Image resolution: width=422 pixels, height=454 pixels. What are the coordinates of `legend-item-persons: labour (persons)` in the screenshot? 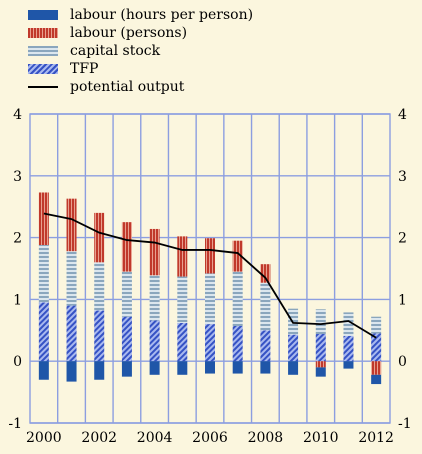 It's located at (140, 33).